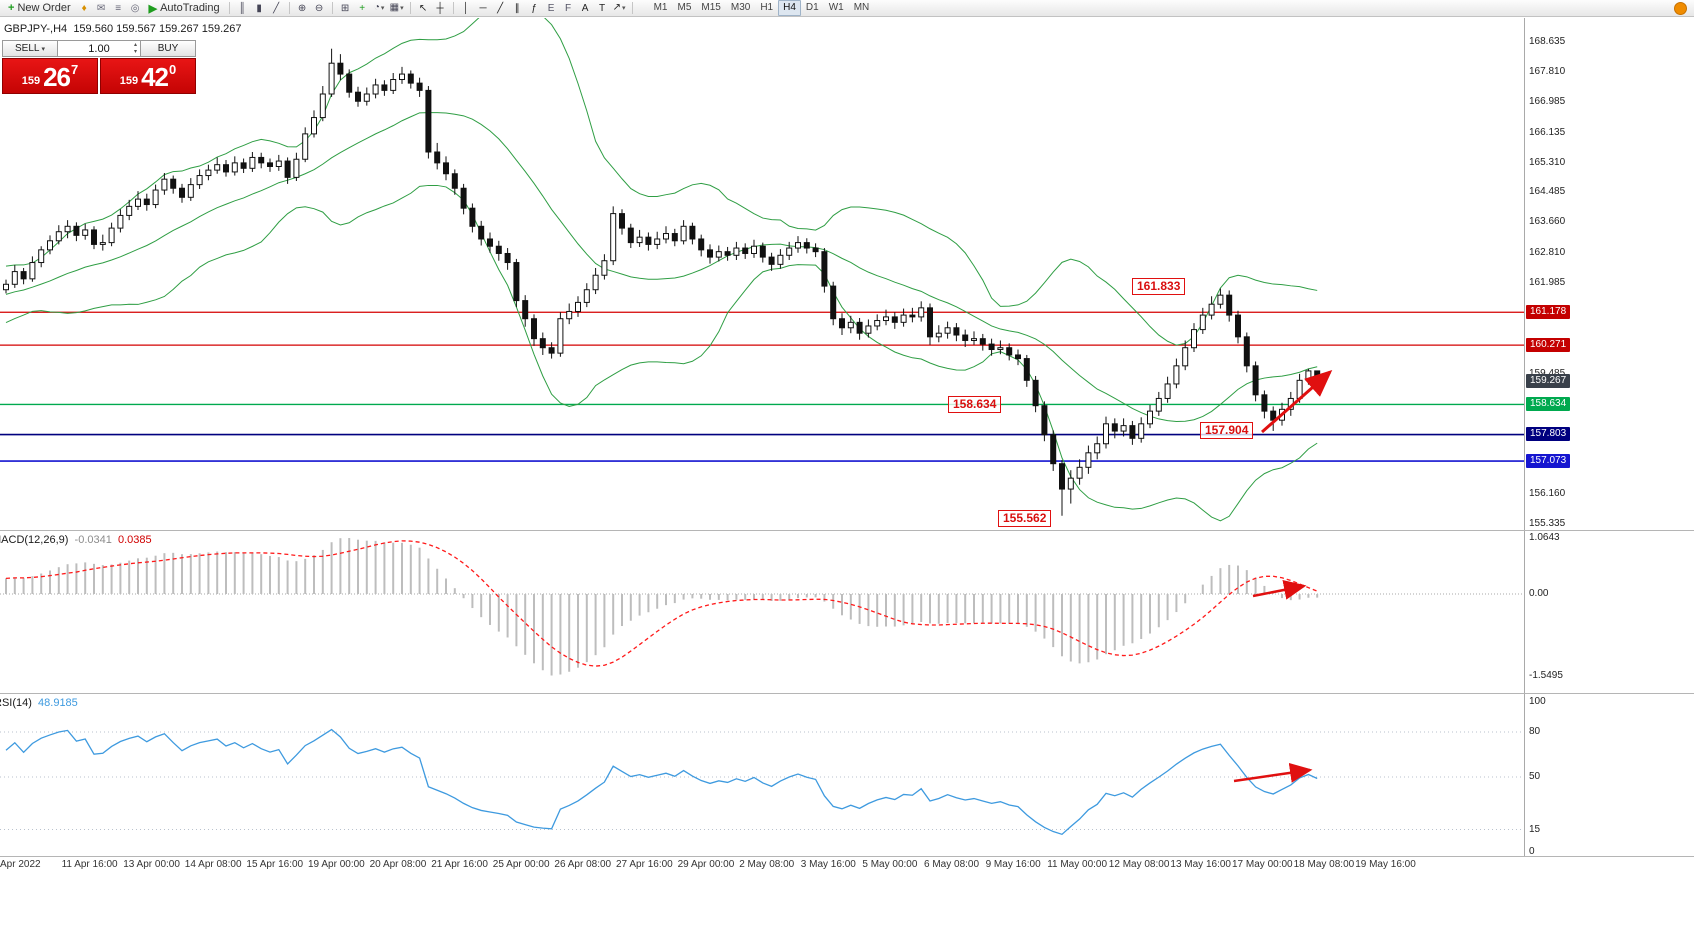 The height and width of the screenshot is (939, 1694). Describe the element at coordinates (276, 8) in the screenshot. I see `line-chart-icon: ╱` at that location.